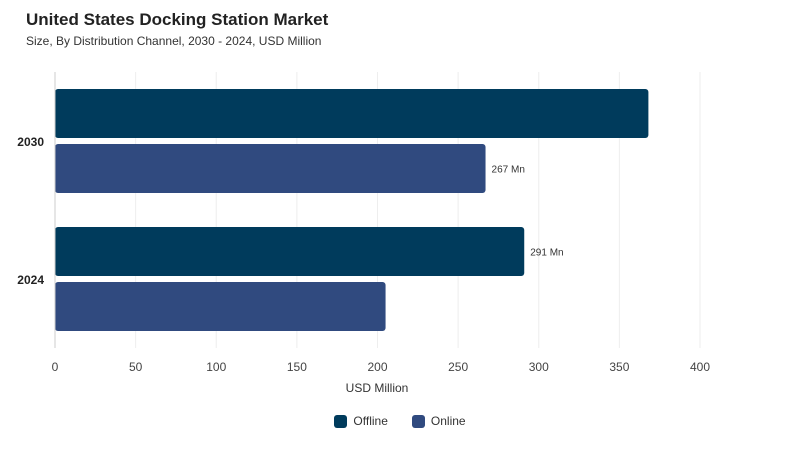  I want to click on bar-online-2024, so click(220, 306).